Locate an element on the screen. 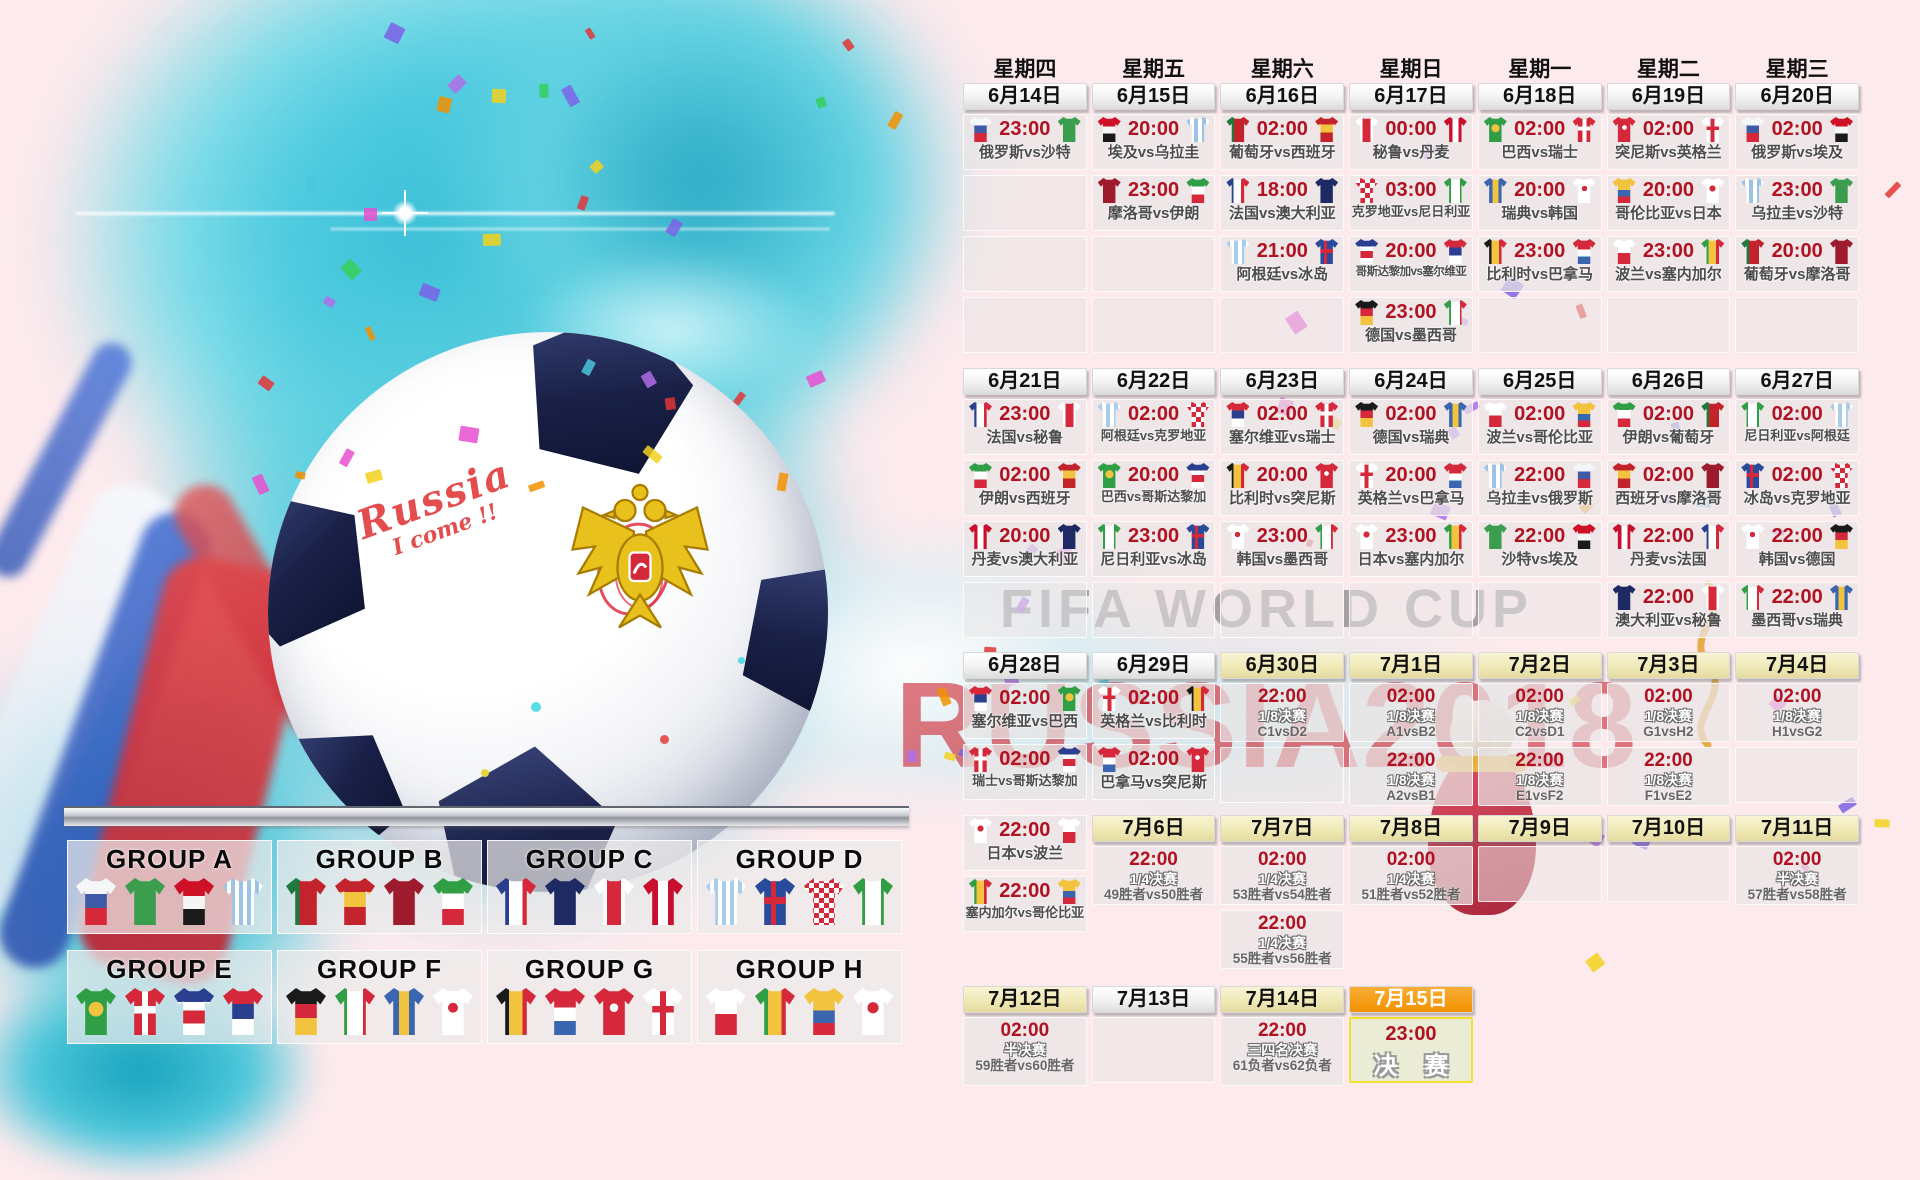 This screenshot has height=1180, width=1920. match-teams: 哥伦比亚vs日本 is located at coordinates (1668, 213).